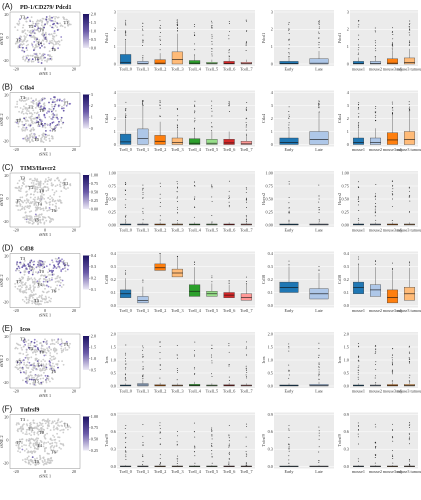  I want to click on y-tick: 0.00, so click(111, 224).